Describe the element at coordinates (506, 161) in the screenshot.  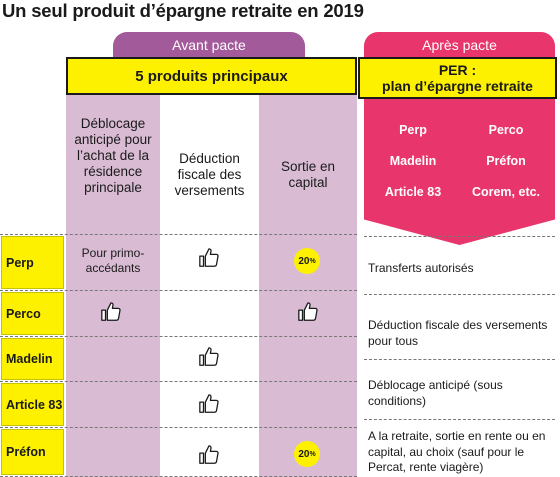
I see `per-product-prefon: Préfon` at that location.